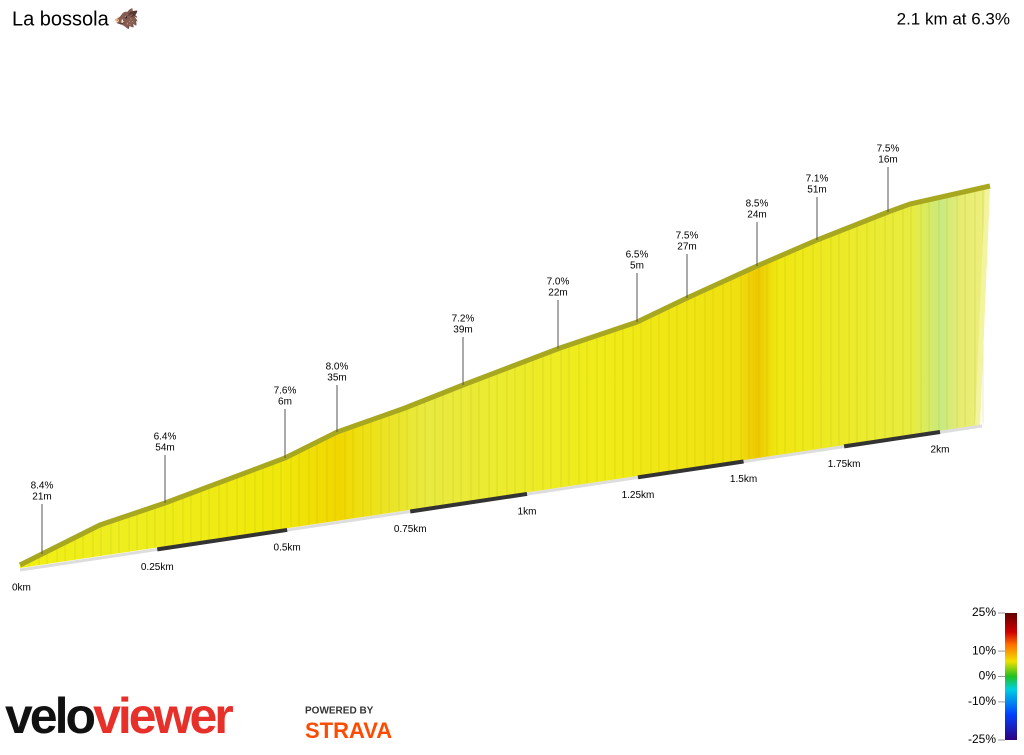 Image resolution: width=1024 pixels, height=755 pixels. Describe the element at coordinates (21, 588) in the screenshot. I see `x-tick-label: 0km` at that location.